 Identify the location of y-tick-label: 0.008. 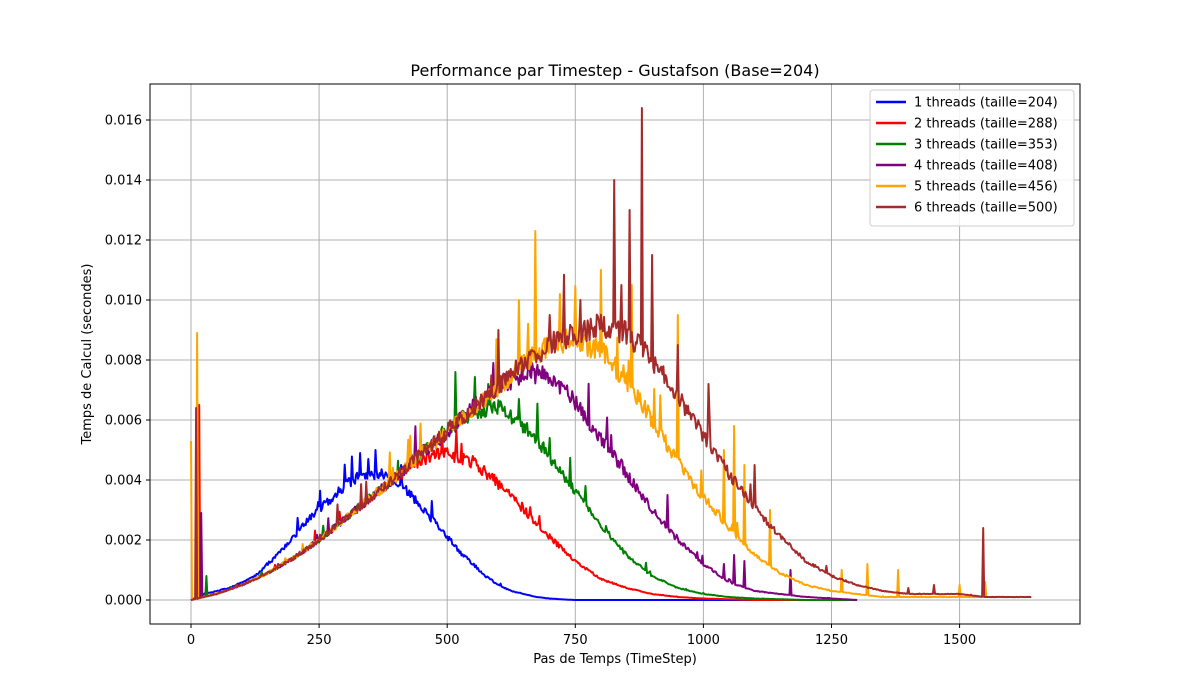
(123, 361).